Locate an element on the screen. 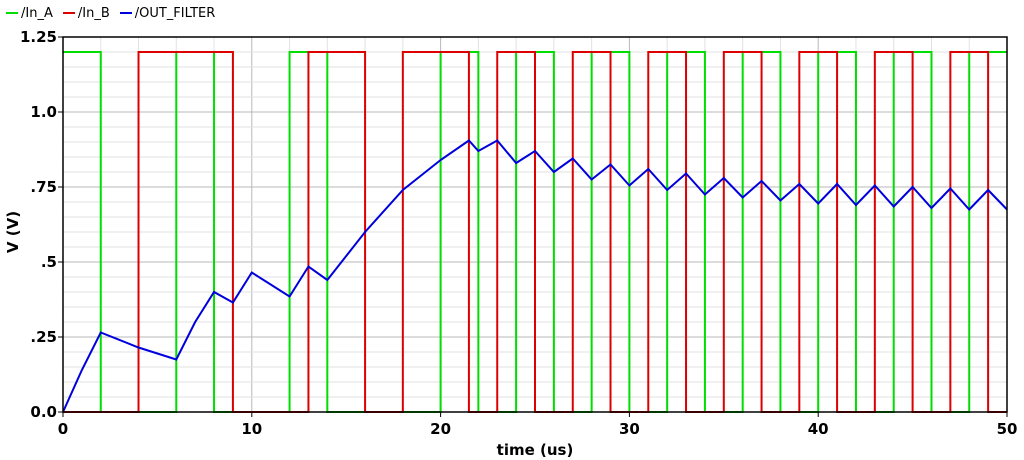 Image resolution: width=1024 pixels, height=460 pixels. legend-swatch-in-a is located at coordinates (12, 13).